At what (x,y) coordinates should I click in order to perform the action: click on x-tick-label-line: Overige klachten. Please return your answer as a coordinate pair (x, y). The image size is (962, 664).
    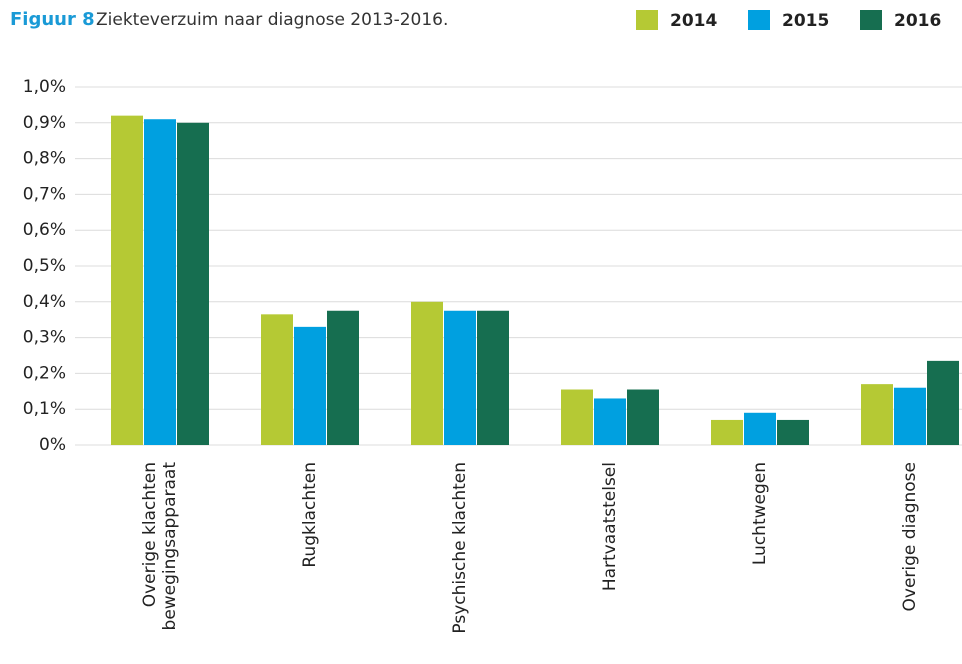
    Looking at the image, I should click on (150, 534).